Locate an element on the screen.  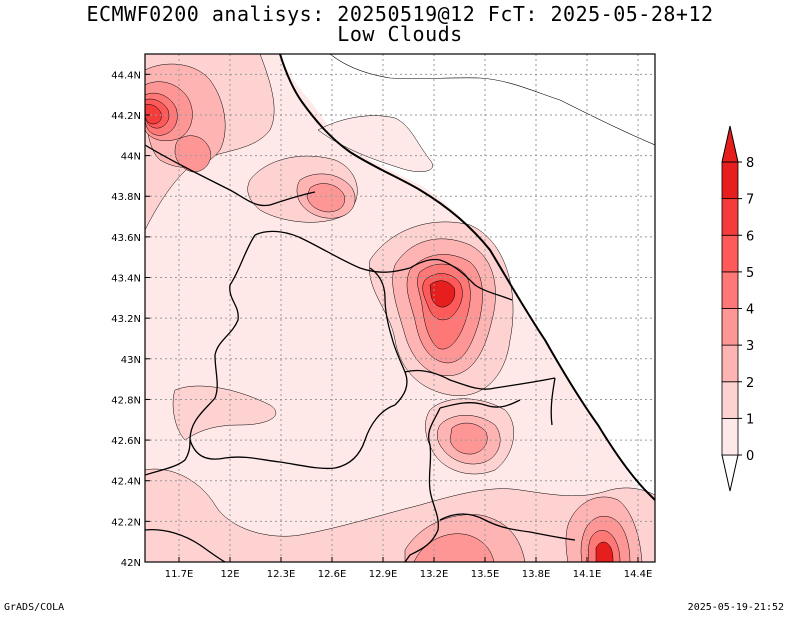
lat-tick-label: 43.8N is located at coordinates (126, 197).